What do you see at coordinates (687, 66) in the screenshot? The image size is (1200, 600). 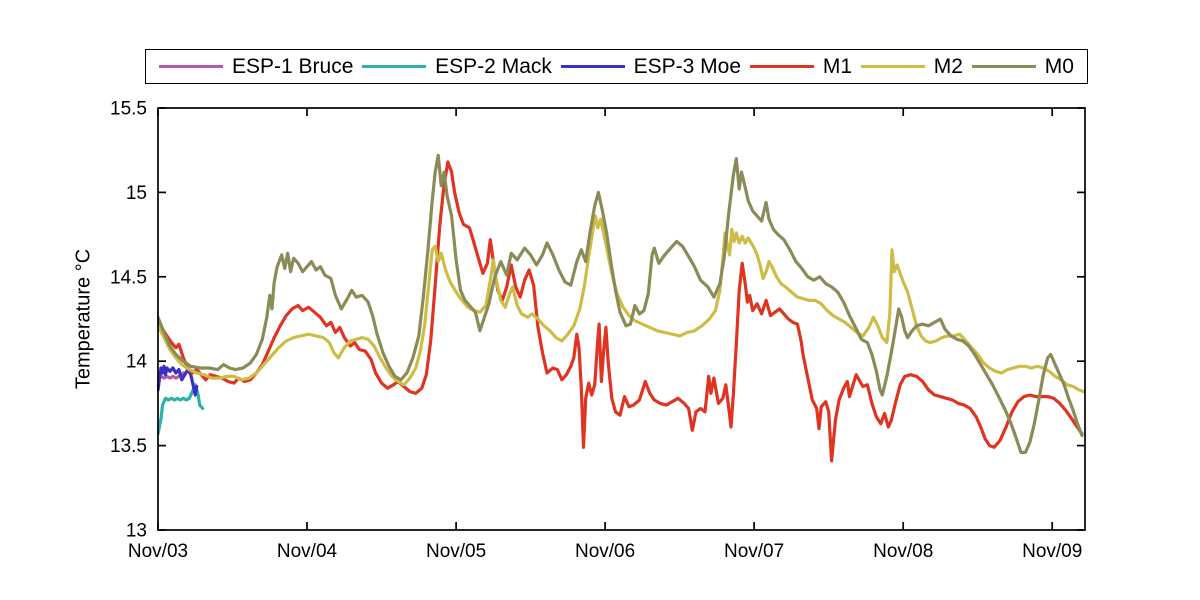 I see `legend-label: ESP-3 Moe` at bounding box center [687, 66].